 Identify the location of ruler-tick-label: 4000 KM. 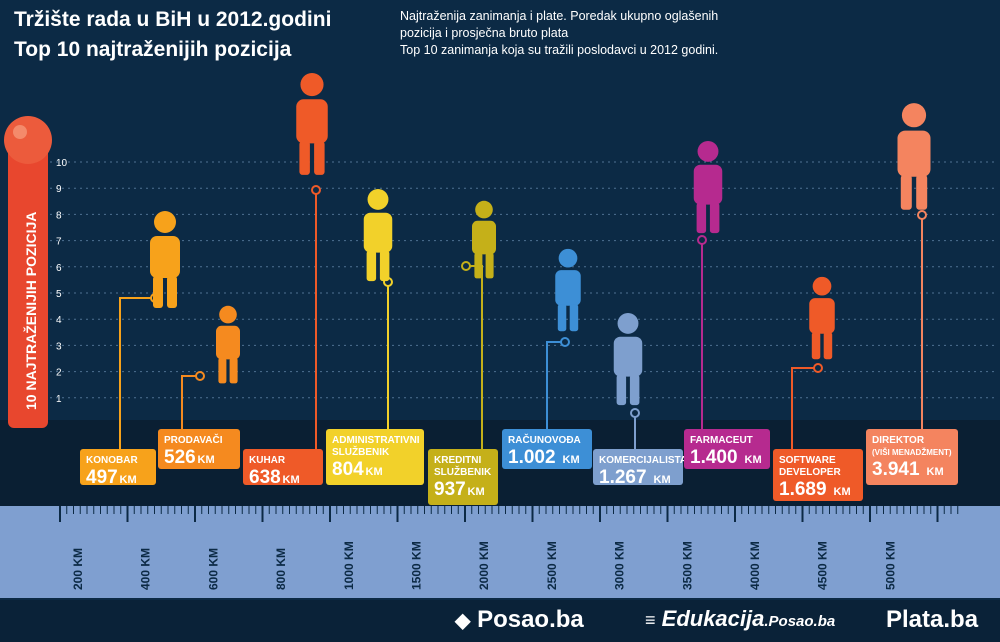
(755, 565).